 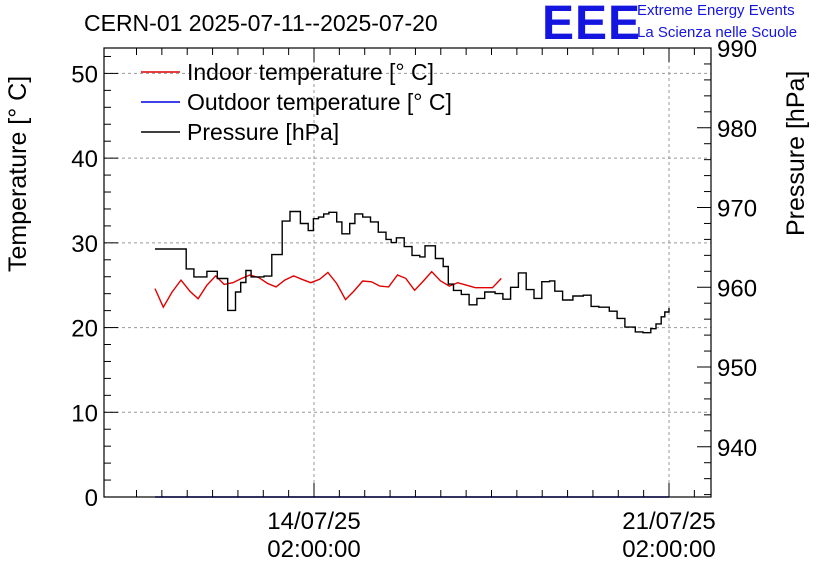 I want to click on right-tick-label: 960, so click(x=737, y=288).